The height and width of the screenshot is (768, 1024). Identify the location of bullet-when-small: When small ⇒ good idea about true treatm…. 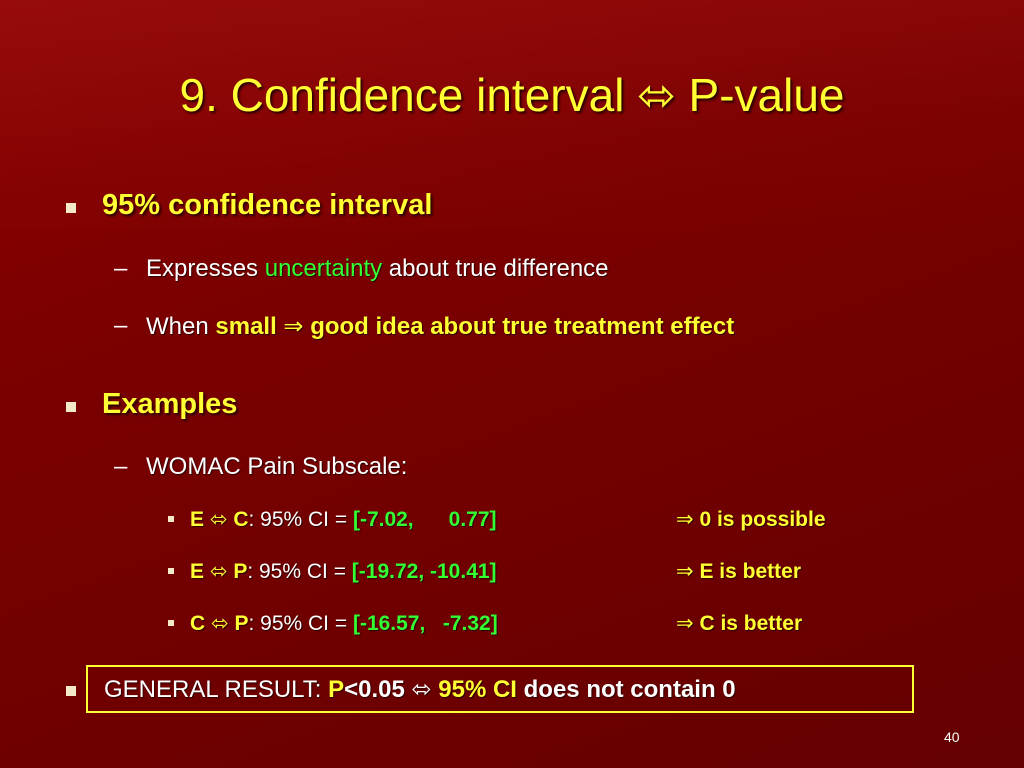
(440, 326).